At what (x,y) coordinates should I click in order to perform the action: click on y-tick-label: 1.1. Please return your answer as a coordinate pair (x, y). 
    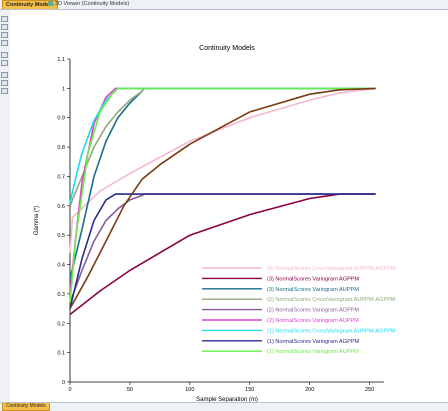
    Looking at the image, I should click on (61, 60).